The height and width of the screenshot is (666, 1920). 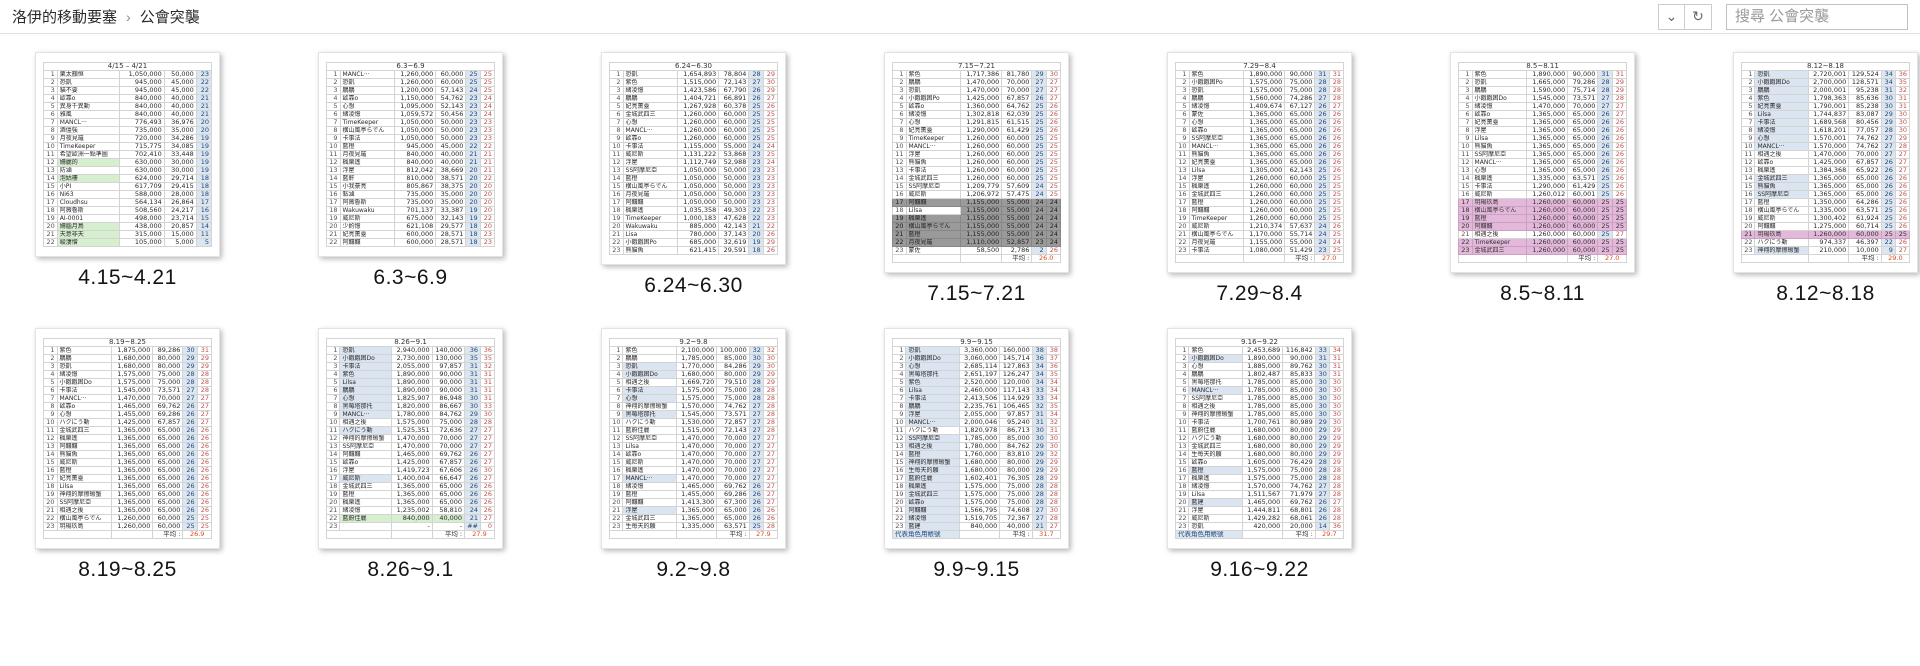 What do you see at coordinates (770, 170) in the screenshot?
I see `count2-cell: 23` at bounding box center [770, 170].